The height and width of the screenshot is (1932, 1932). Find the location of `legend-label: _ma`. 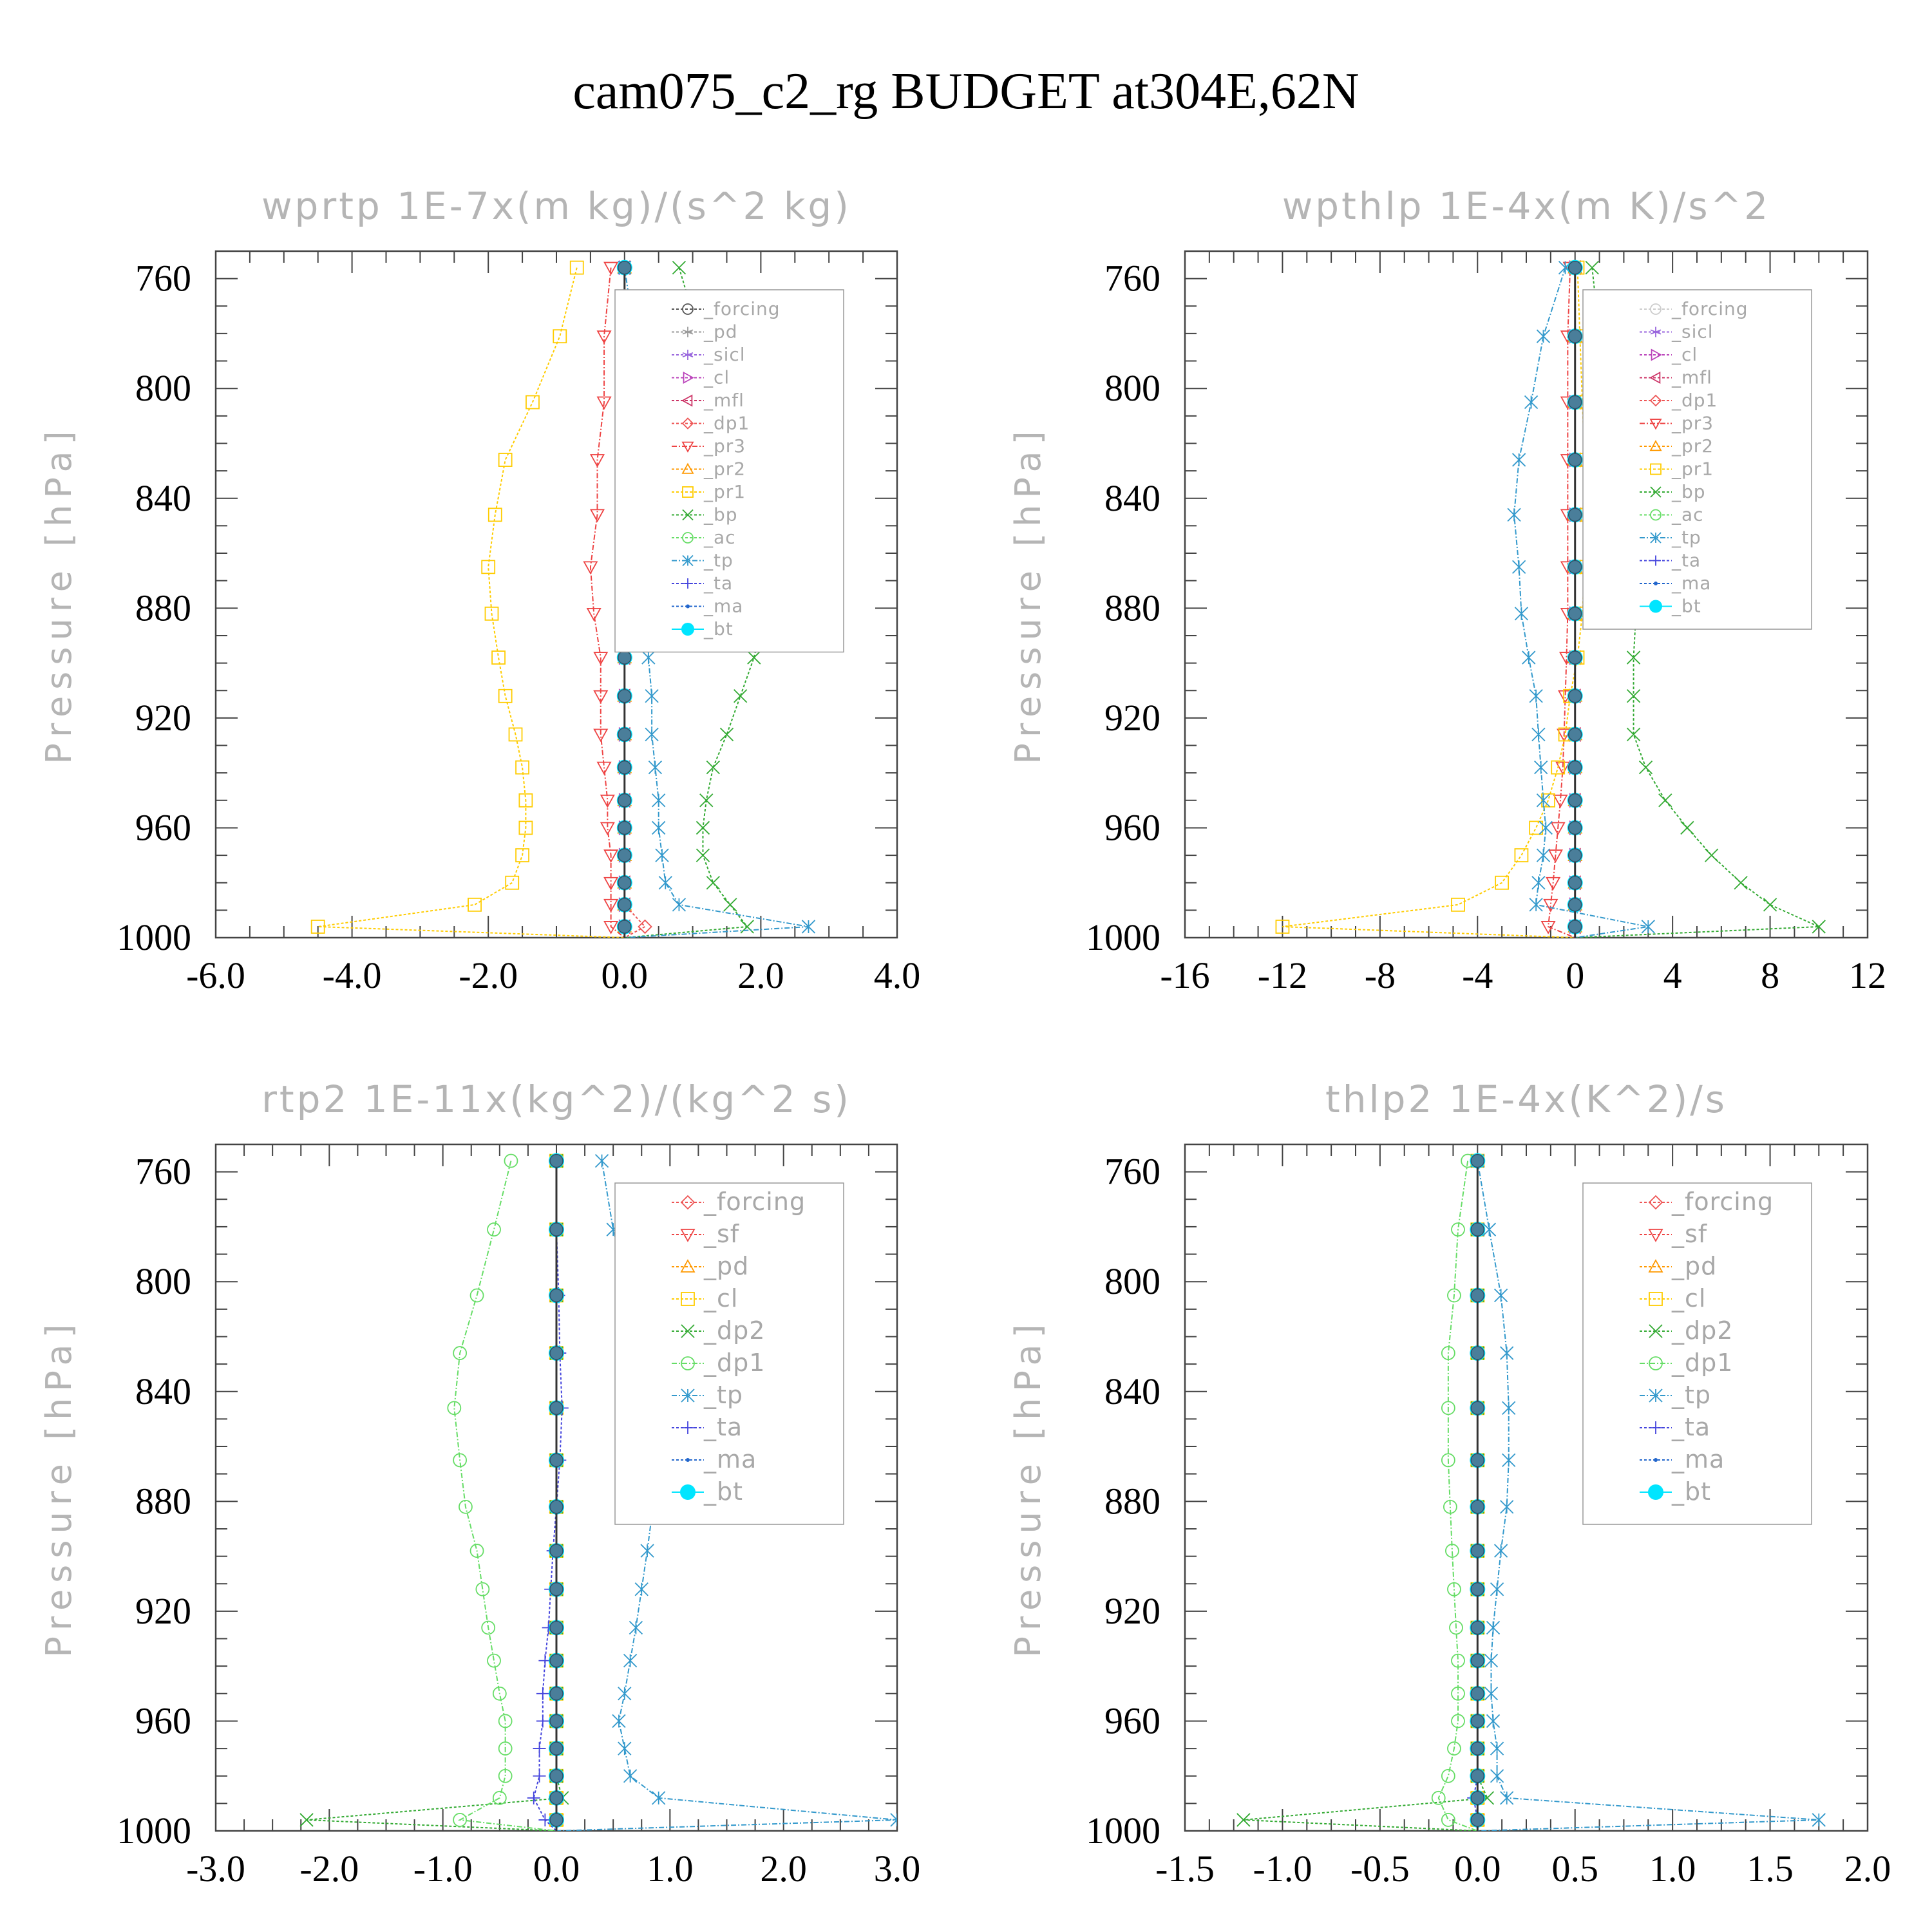

legend-label: _ma is located at coordinates (730, 1459).